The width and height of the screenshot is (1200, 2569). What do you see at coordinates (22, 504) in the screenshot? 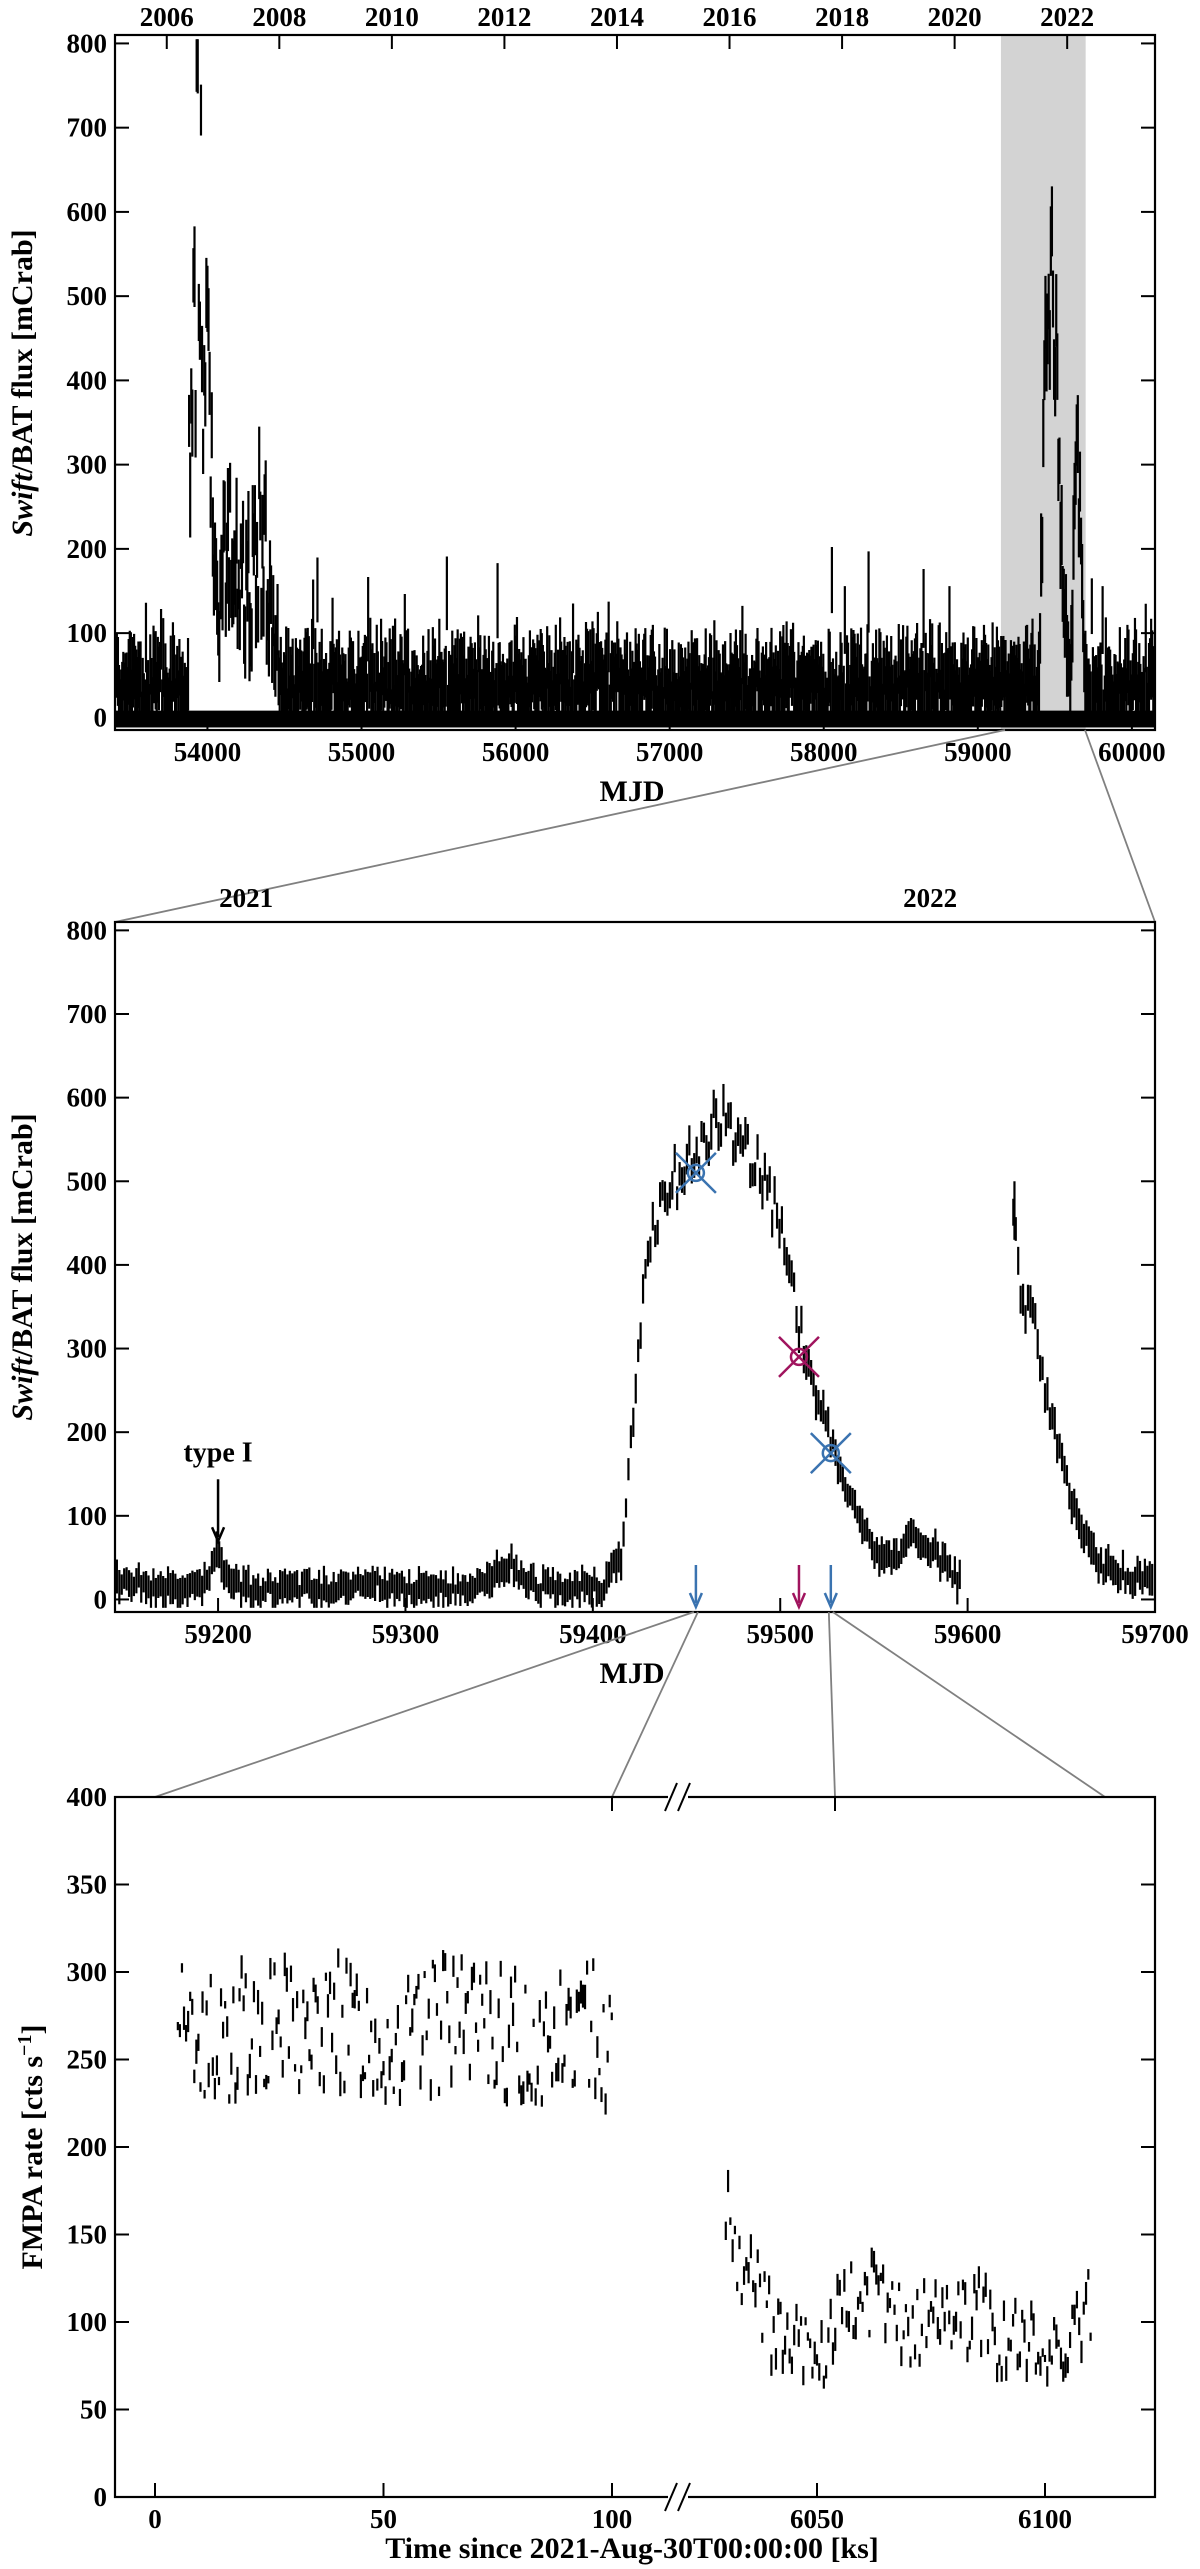
I see `top-y-axis-title-italic: Swift` at bounding box center [22, 504].